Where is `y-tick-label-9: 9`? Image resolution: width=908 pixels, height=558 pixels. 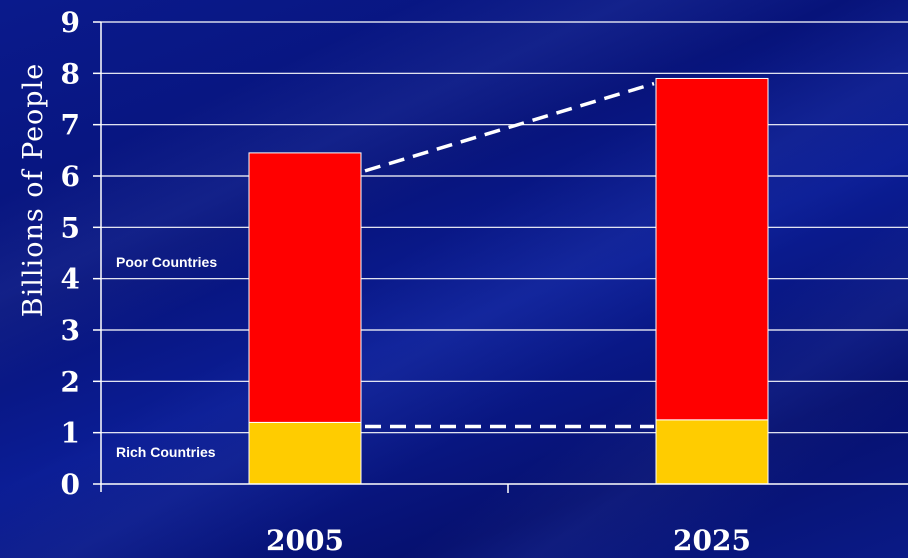
y-tick-label-9: 9 is located at coordinates (70, 22).